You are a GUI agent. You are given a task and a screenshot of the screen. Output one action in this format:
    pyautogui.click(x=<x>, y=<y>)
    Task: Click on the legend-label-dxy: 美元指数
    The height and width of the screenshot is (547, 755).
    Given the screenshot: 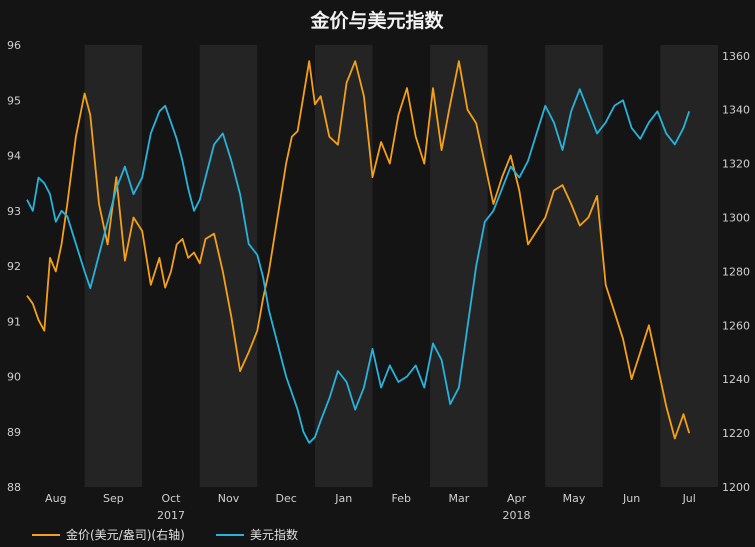 What is the action you would take?
    pyautogui.click(x=274, y=534)
    